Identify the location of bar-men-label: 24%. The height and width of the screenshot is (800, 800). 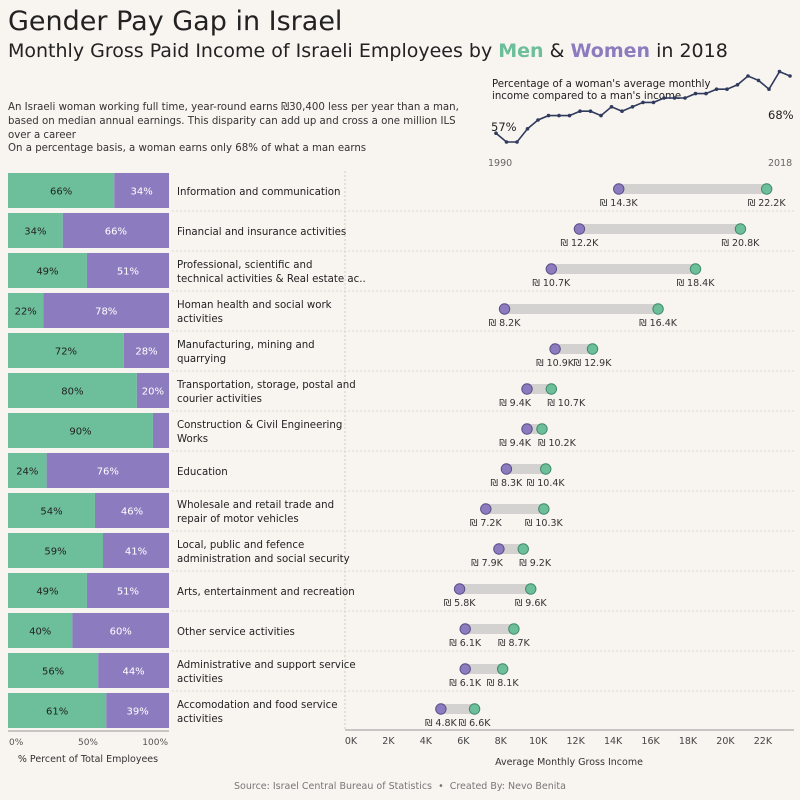
(27, 472).